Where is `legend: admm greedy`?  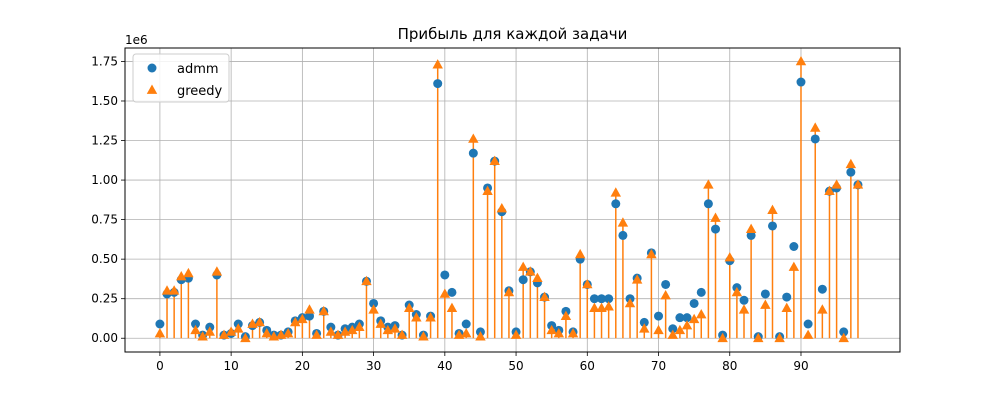 legend: admm greedy is located at coordinates (181, 78).